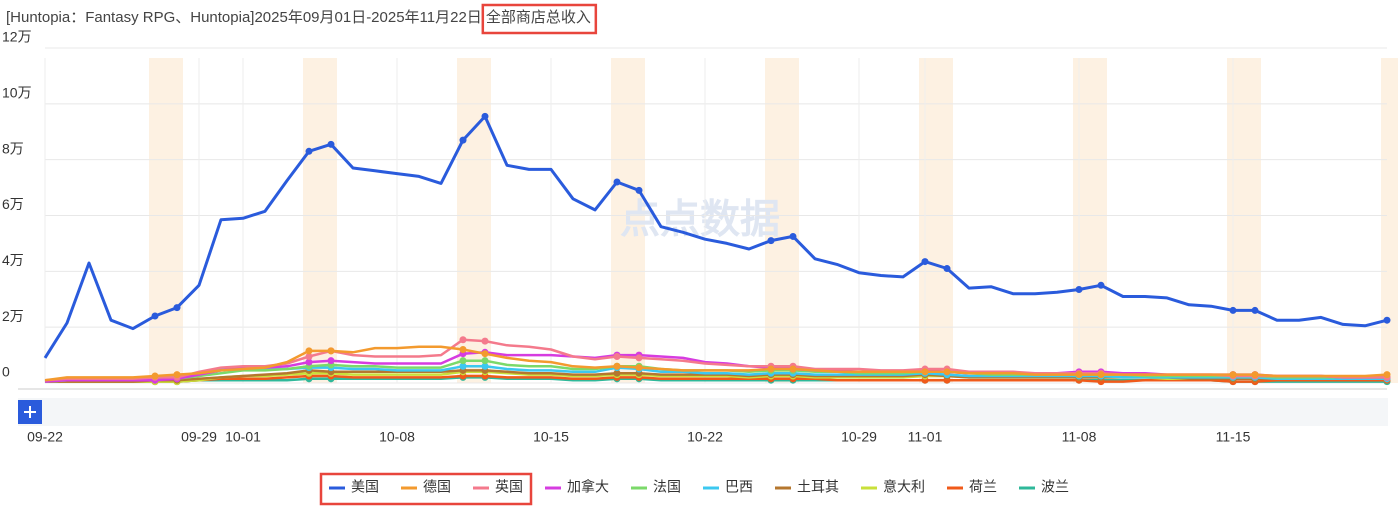  What do you see at coordinates (667, 487) in the screenshot?
I see `legend-label: 法国` at bounding box center [667, 487].